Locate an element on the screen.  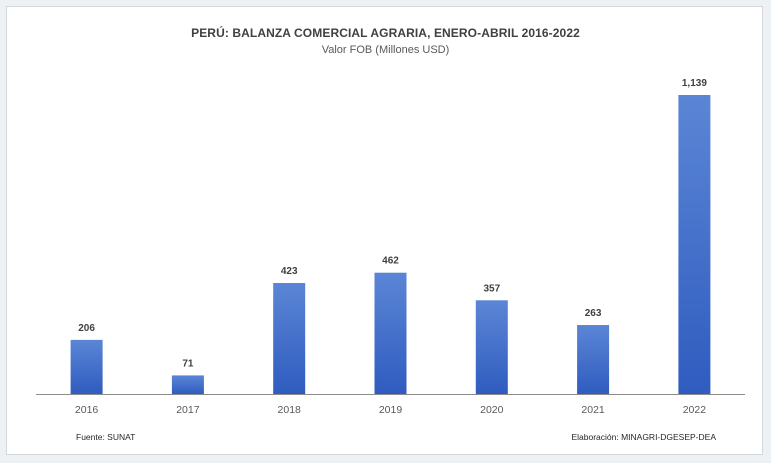
x-tick-label-2021: 2021 is located at coordinates (593, 410).